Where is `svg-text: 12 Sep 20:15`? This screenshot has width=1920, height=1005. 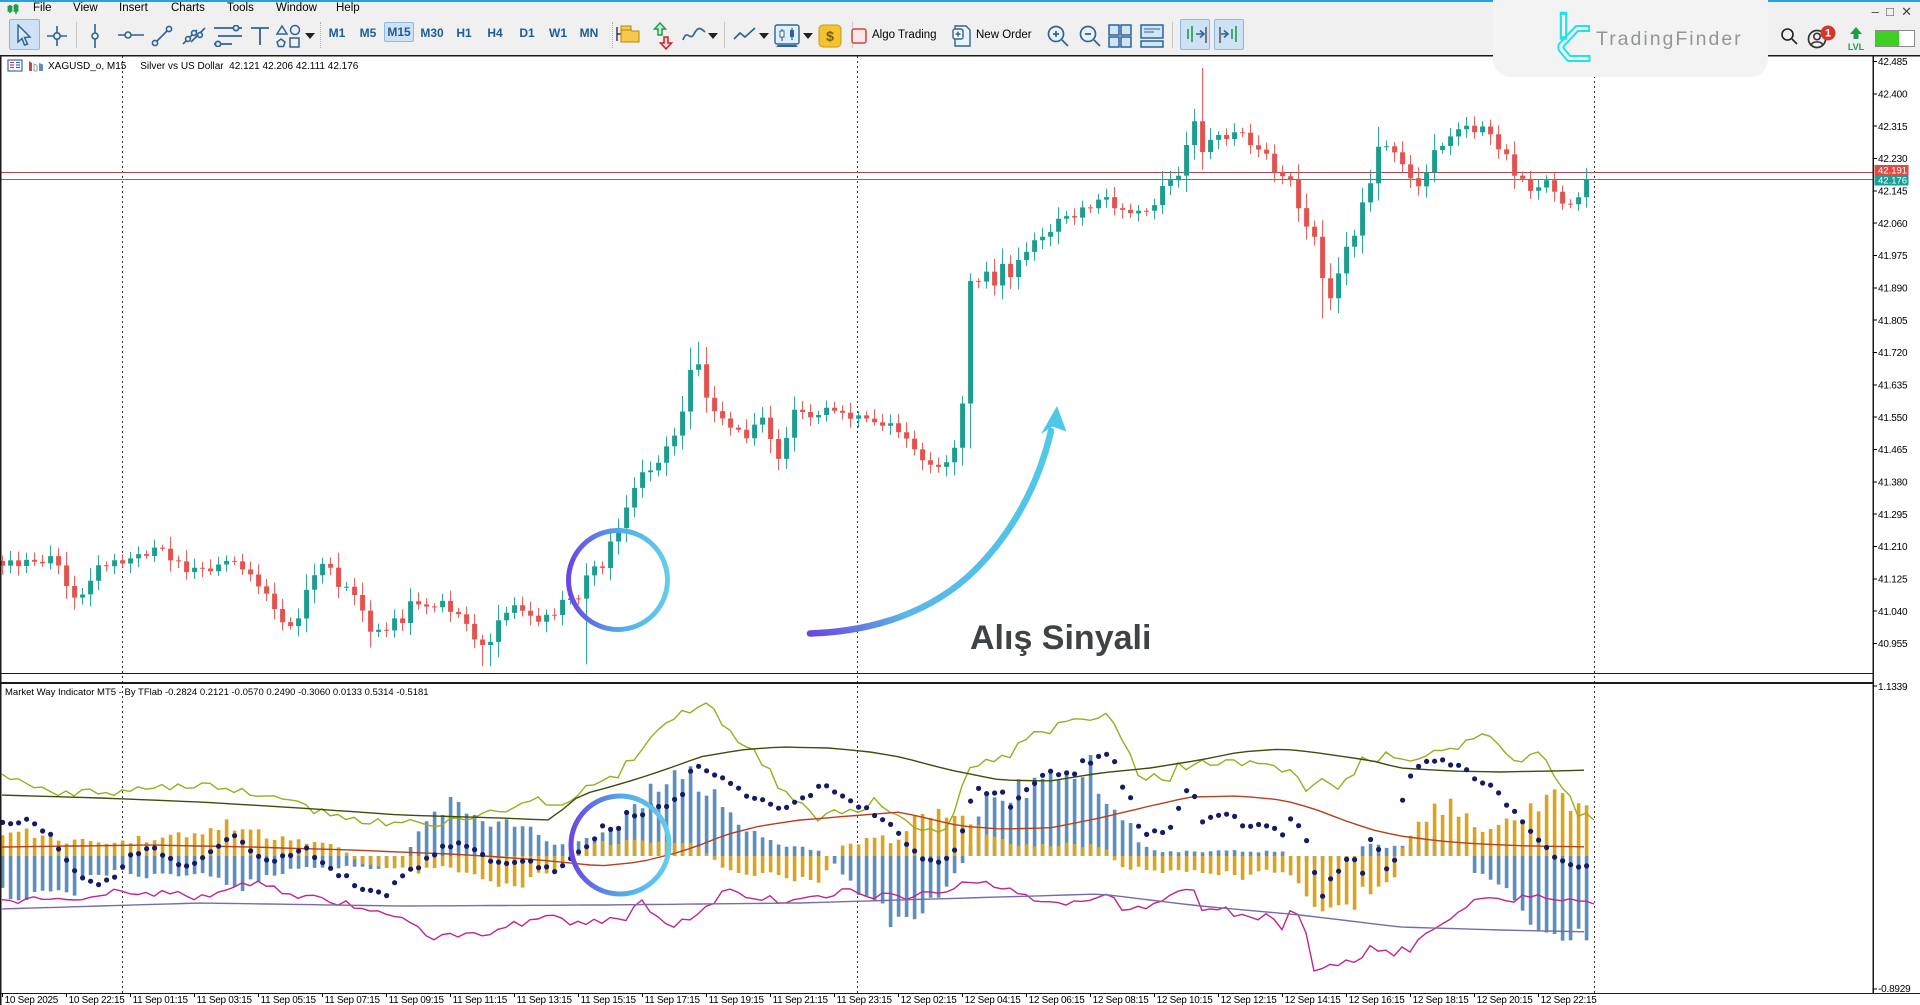 svg-text: 12 Sep 20:15 is located at coordinates (1505, 1000).